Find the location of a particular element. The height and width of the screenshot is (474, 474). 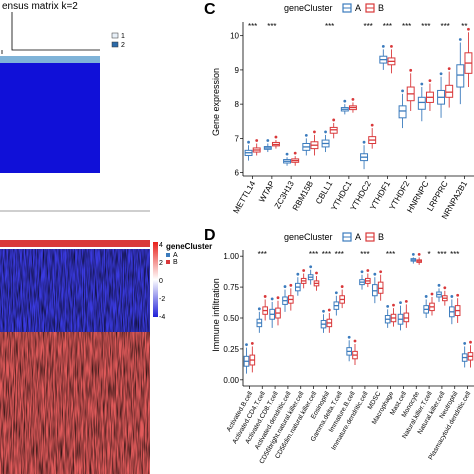

x-tick-label: METTL14 is located at coordinates (245, 197).